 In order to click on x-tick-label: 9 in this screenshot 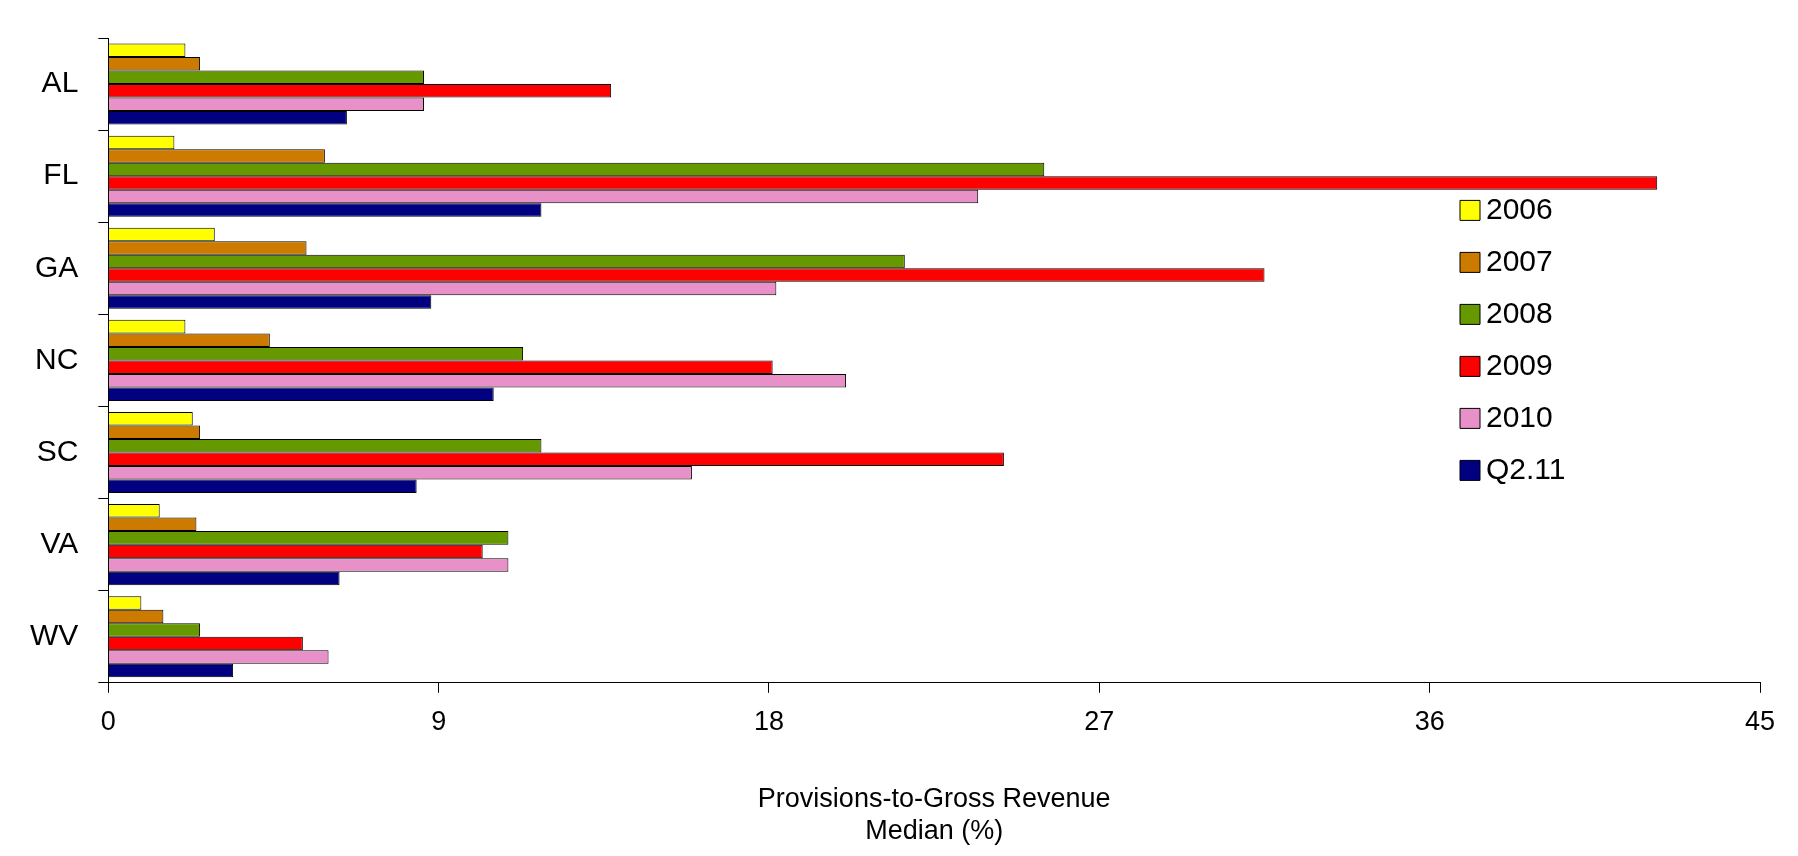, I will do `click(439, 721)`.